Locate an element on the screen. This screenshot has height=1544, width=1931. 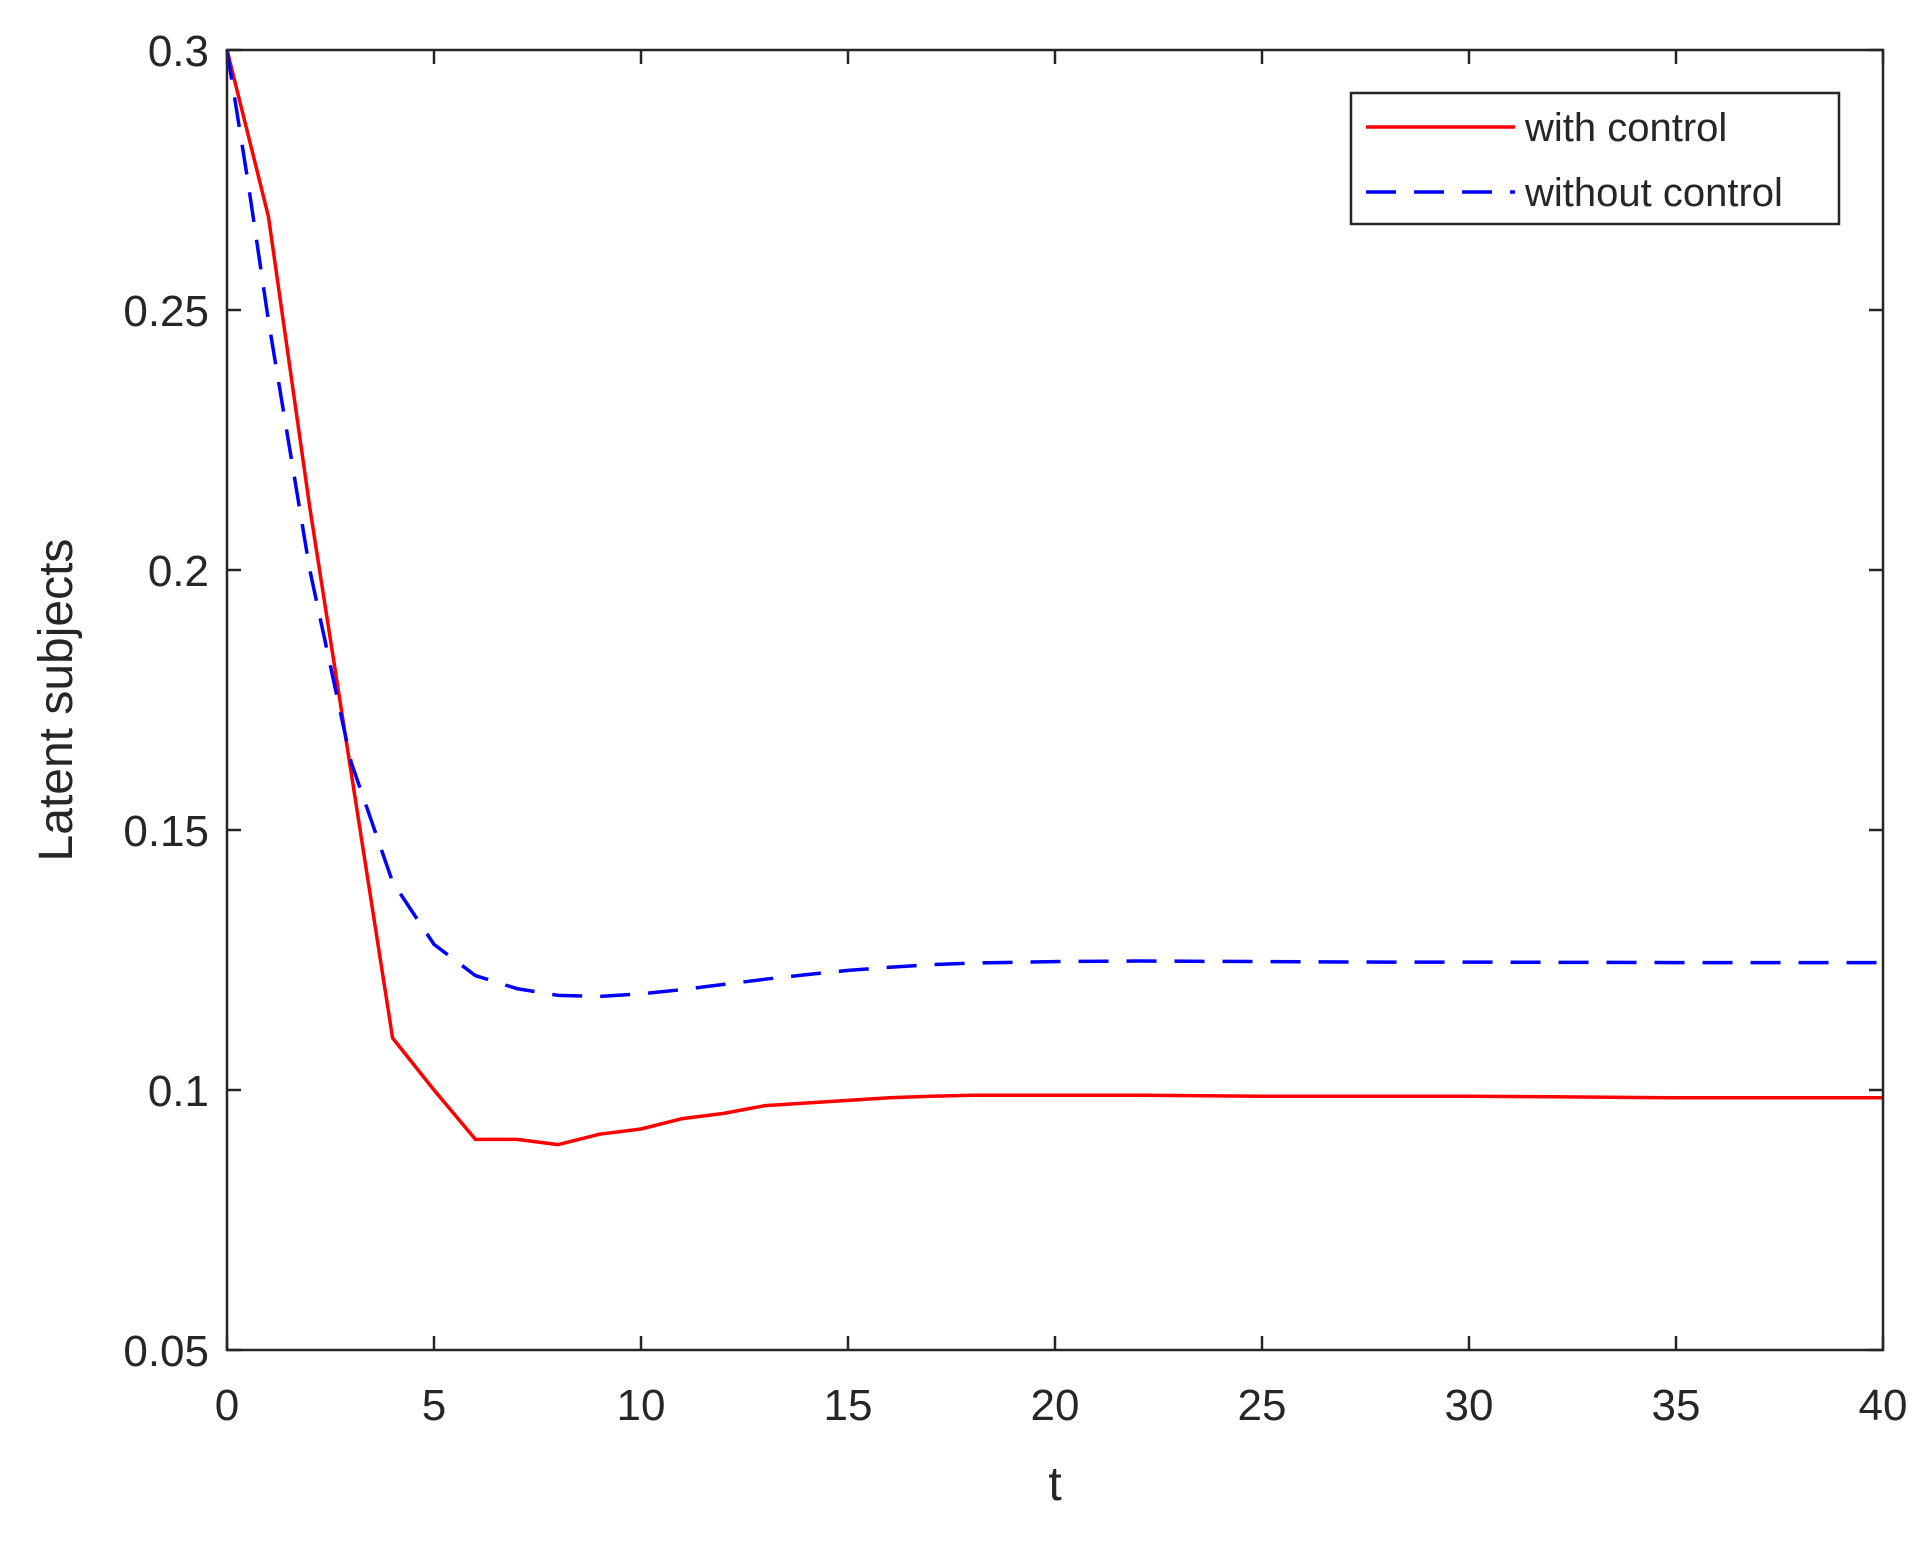
x-axis-label: t is located at coordinates (1054, 1484).